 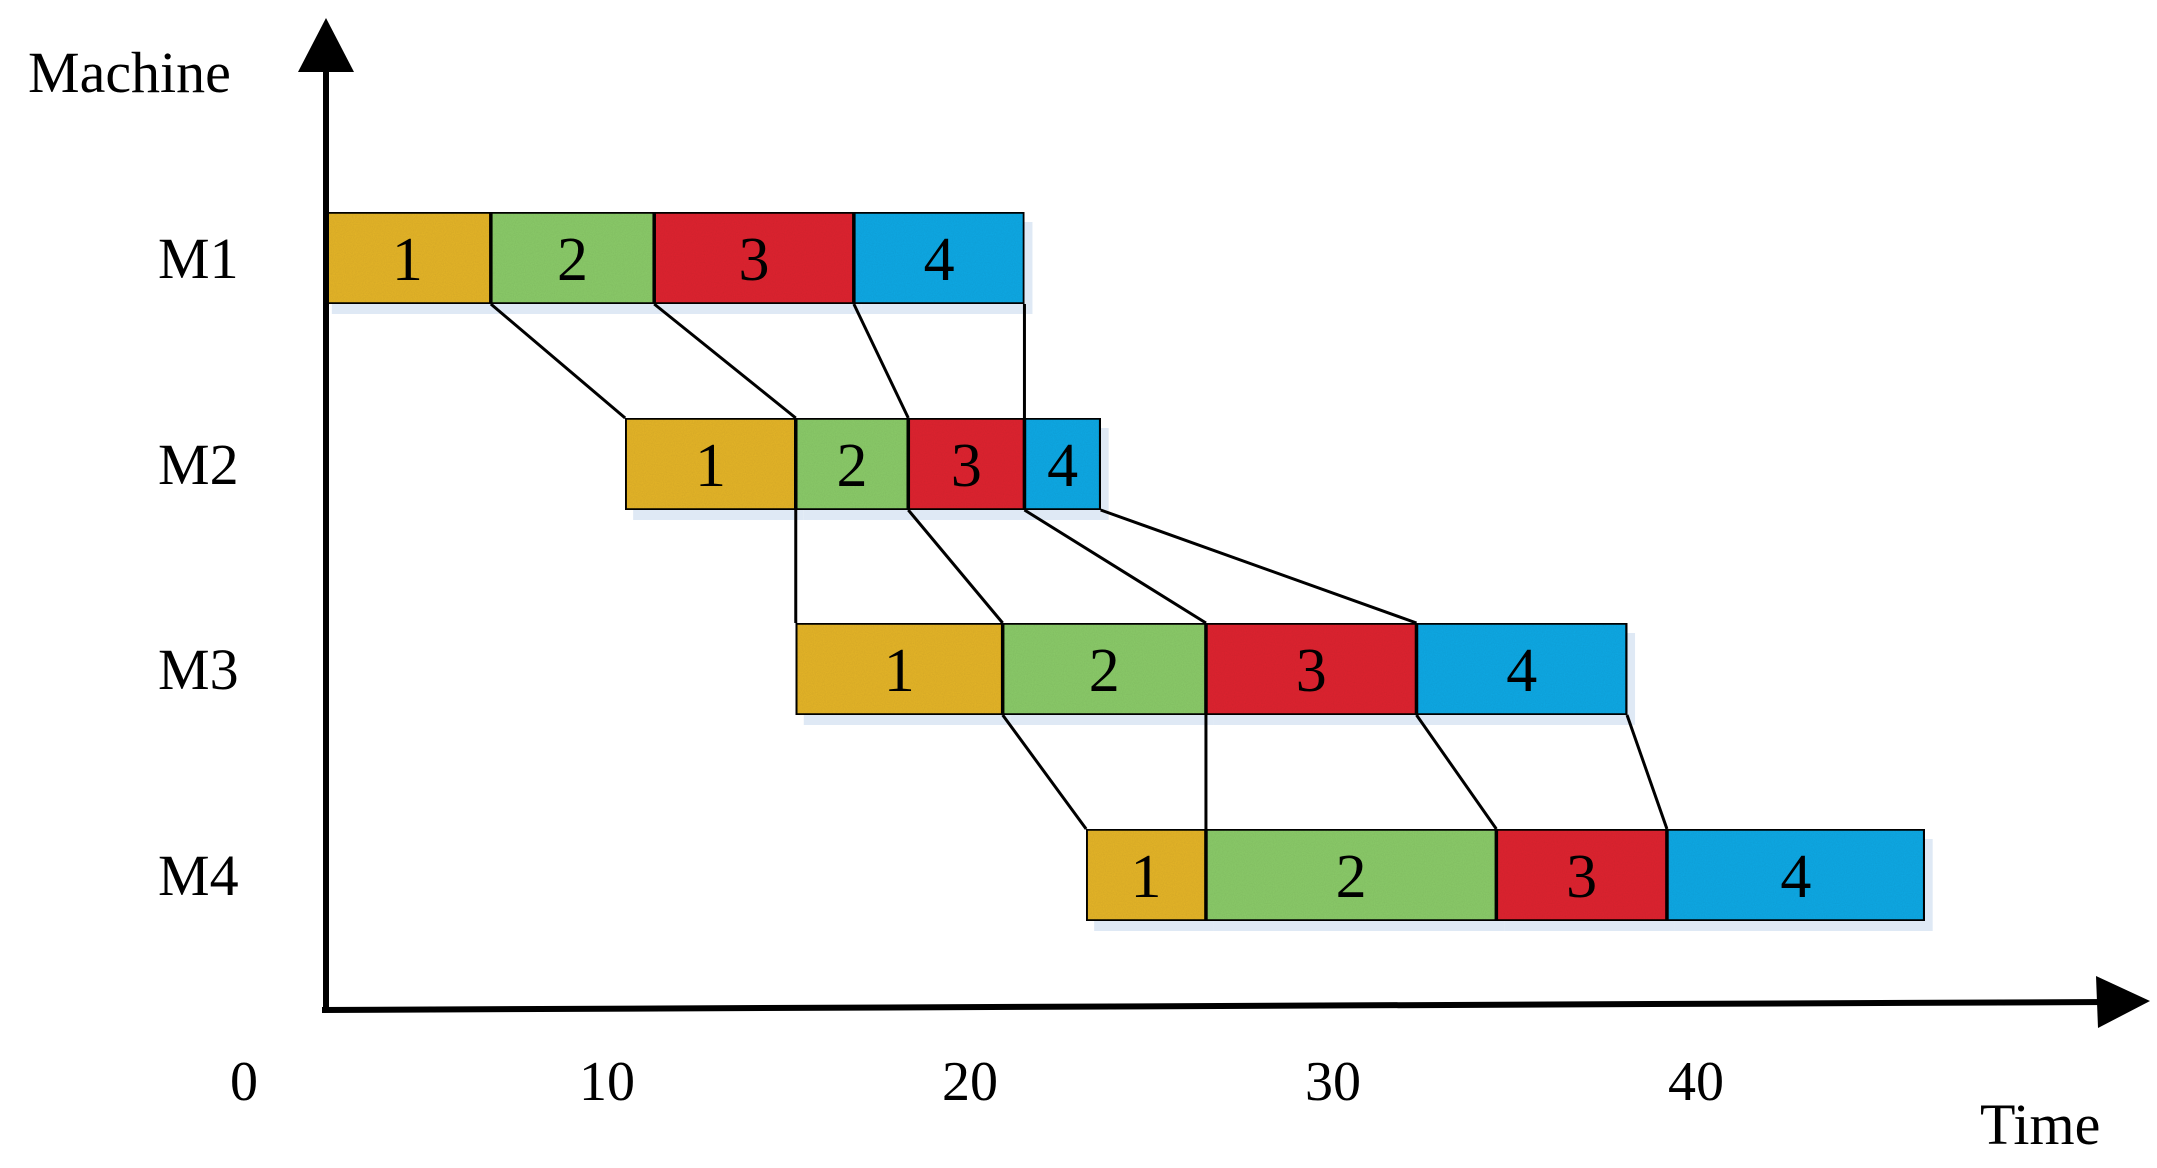 I want to click on task-bar-m2-job-4: 4, so click(x=1062, y=464).